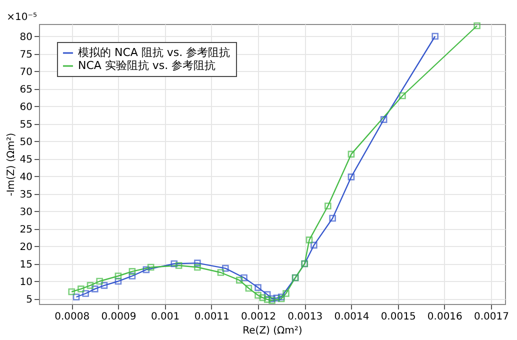  I want to click on y-tick-label: 65, so click(26, 90).